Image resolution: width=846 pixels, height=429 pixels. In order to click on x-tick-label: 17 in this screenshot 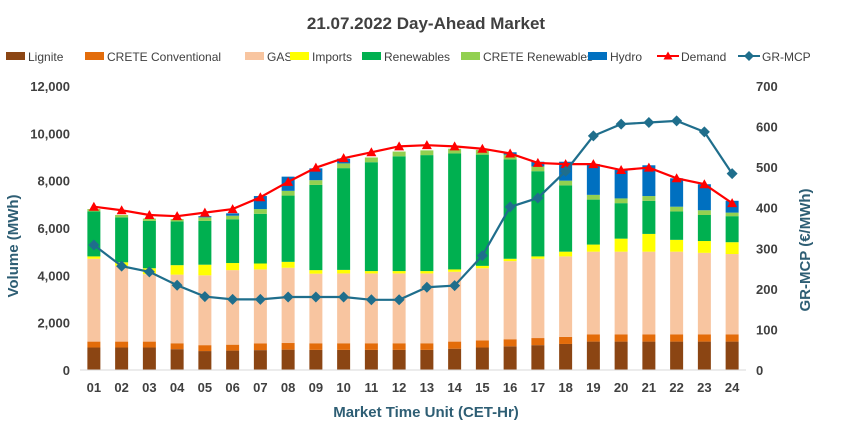, I will do `click(538, 387)`.